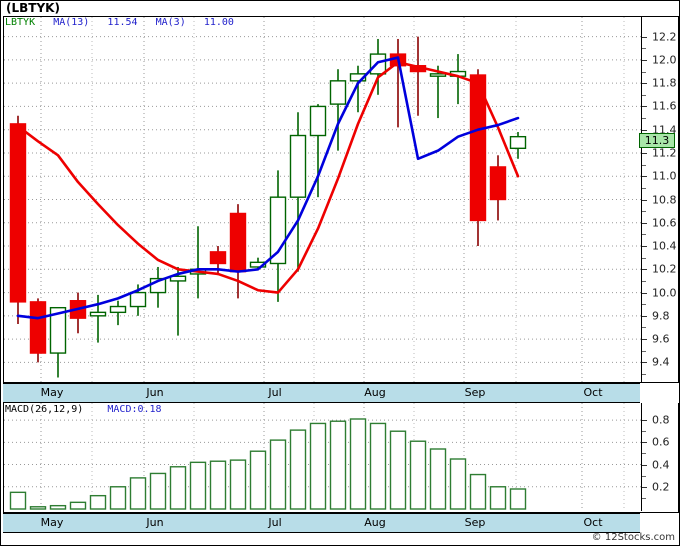  Describe the element at coordinates (375, 522) in the screenshot. I see `month-label: Aug` at that location.